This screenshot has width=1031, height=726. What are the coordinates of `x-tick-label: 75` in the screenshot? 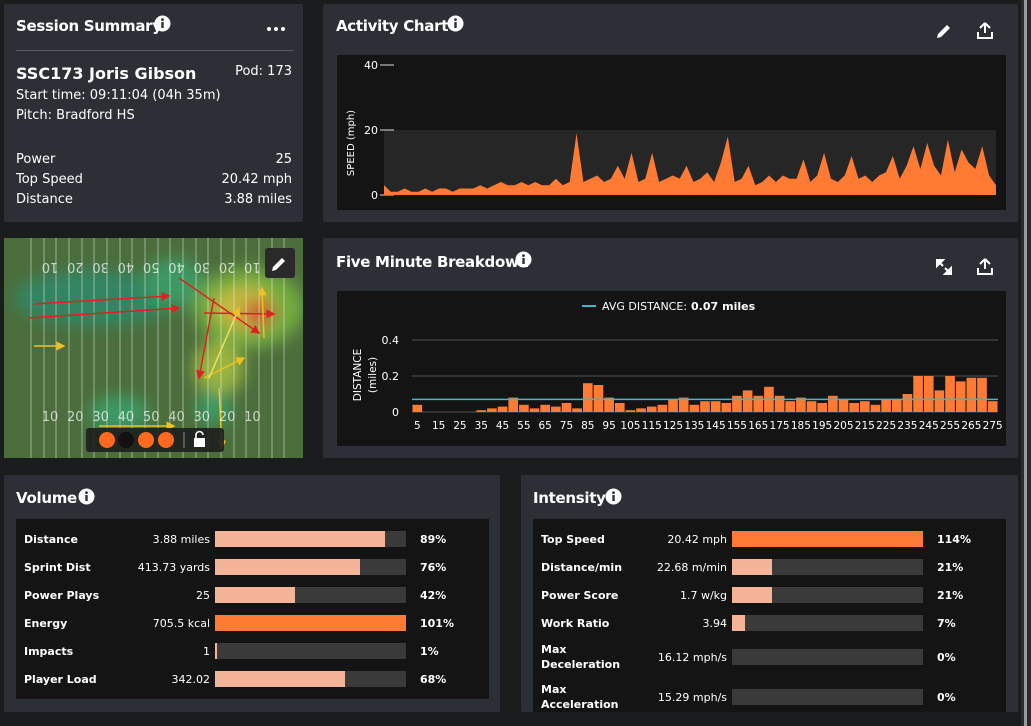 It's located at (566, 426).